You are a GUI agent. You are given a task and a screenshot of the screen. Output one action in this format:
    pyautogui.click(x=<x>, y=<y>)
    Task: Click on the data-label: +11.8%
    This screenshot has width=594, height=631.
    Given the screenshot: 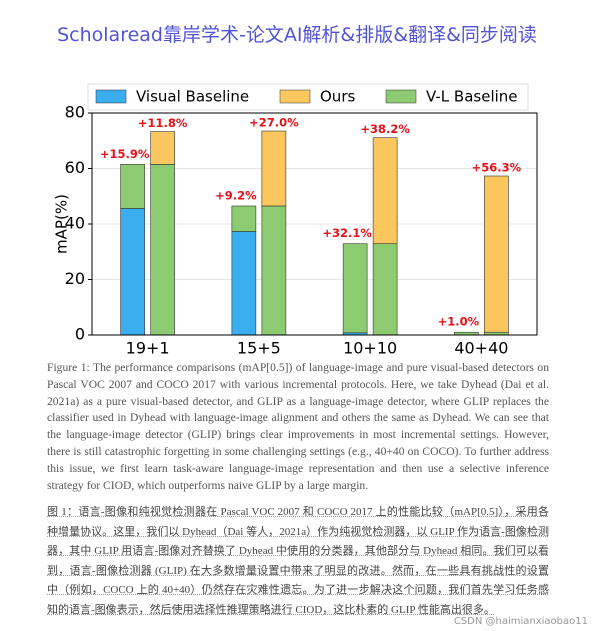 What is the action you would take?
    pyautogui.click(x=163, y=123)
    